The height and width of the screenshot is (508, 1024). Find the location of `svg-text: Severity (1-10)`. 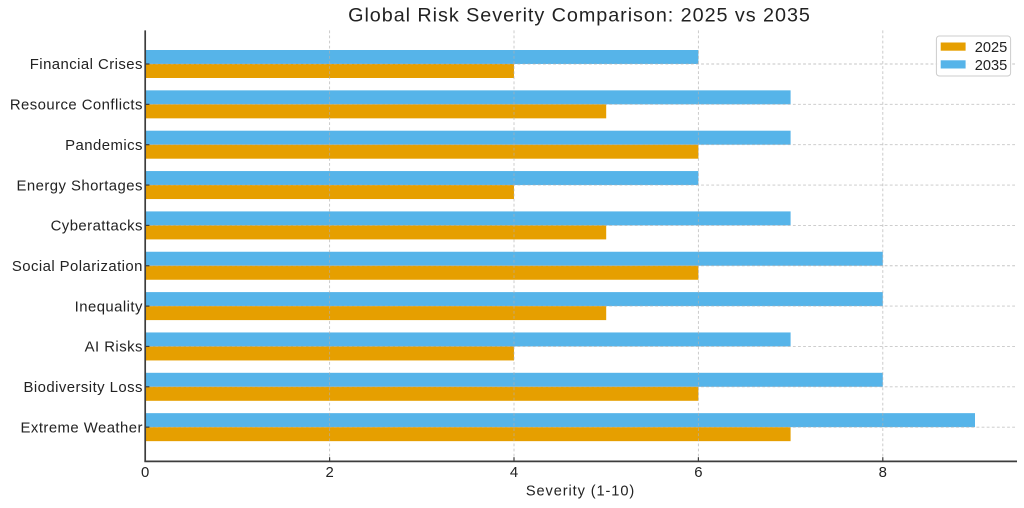

svg-text: Severity (1-10) is located at coordinates (580, 491).